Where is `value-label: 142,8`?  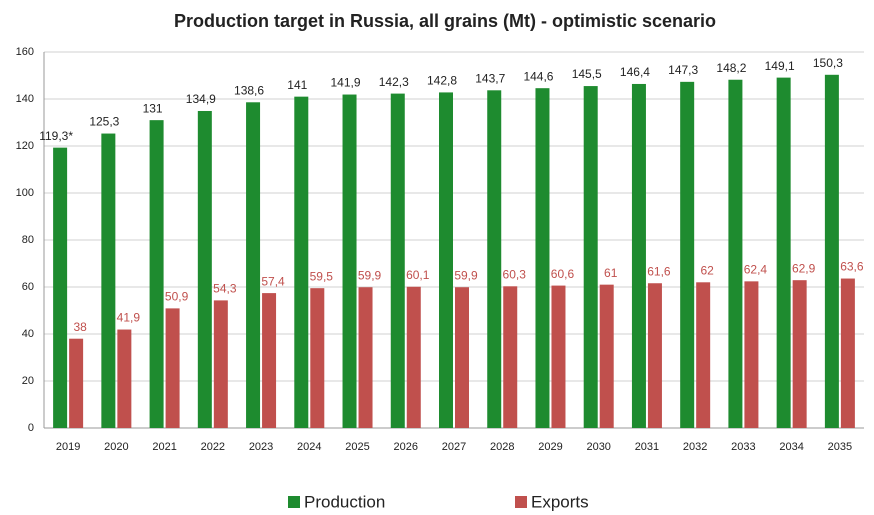
value-label: 142,8 is located at coordinates (442, 81).